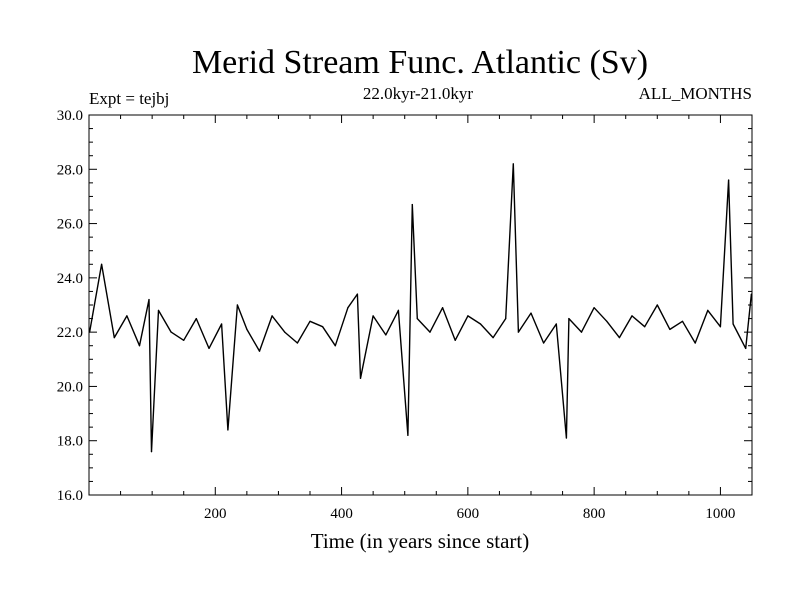  I want to click on y-tick-label-7: 30.0, so click(70, 116).